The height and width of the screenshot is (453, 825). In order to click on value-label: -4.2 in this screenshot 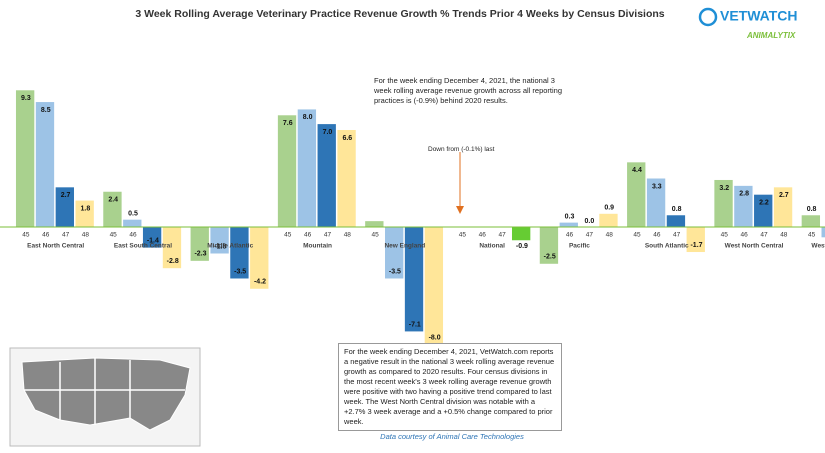, I will do `click(260, 282)`.